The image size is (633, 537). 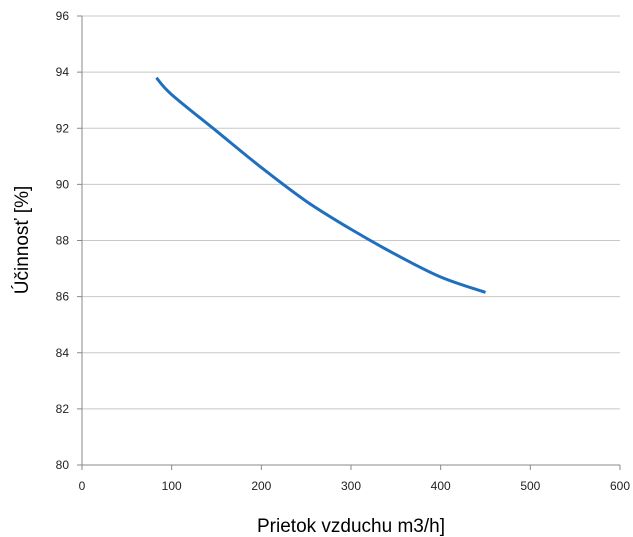 What do you see at coordinates (63, 16) in the screenshot?
I see `y-tick-label: 96` at bounding box center [63, 16].